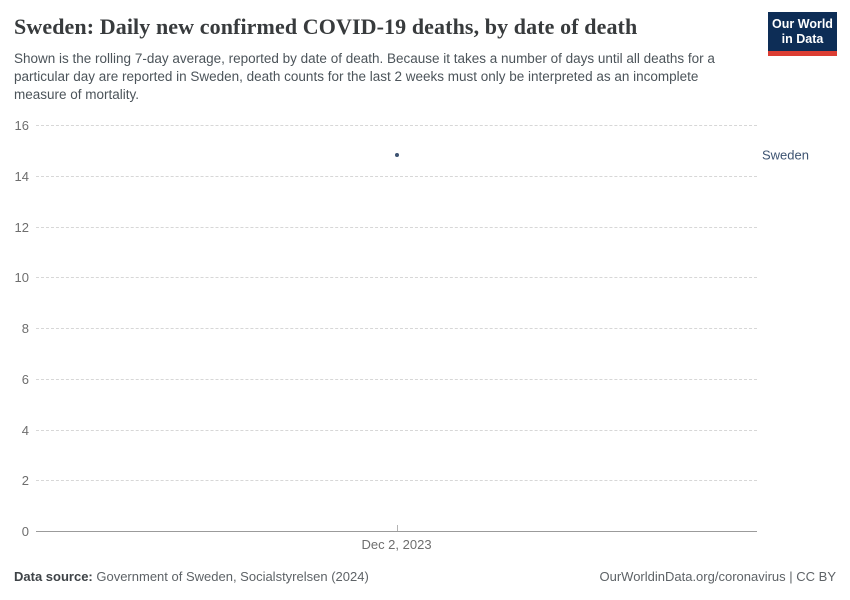 The image size is (850, 600). I want to click on y-tick-label: 8, so click(25, 328).